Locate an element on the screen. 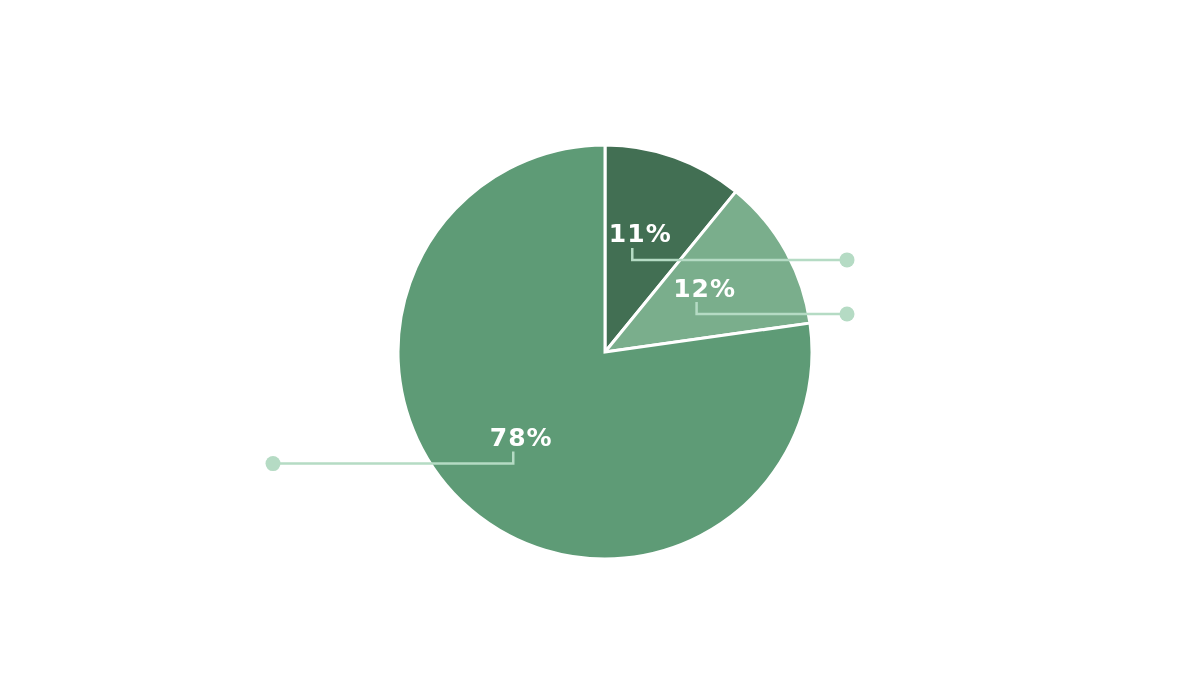 The height and width of the screenshot is (675, 1200). data-label: 11% is located at coordinates (640, 234).